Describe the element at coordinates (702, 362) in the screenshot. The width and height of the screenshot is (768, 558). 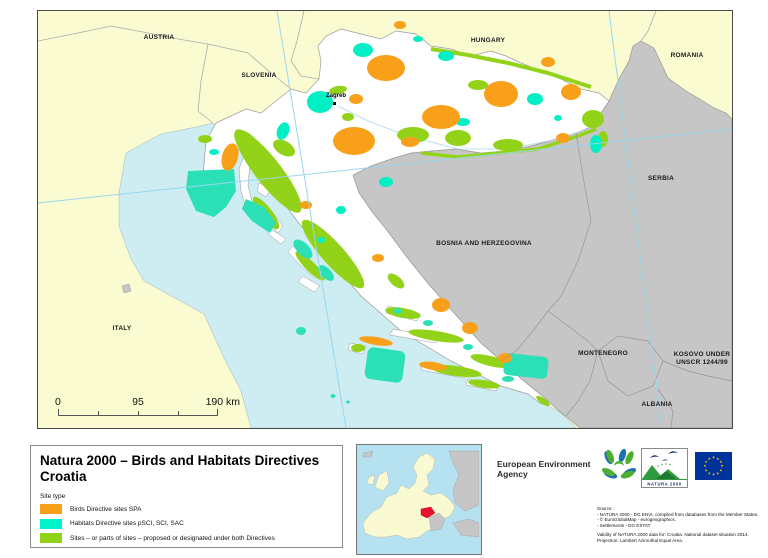
I see `kosovo-line2: UNSCR 1244/99` at that location.